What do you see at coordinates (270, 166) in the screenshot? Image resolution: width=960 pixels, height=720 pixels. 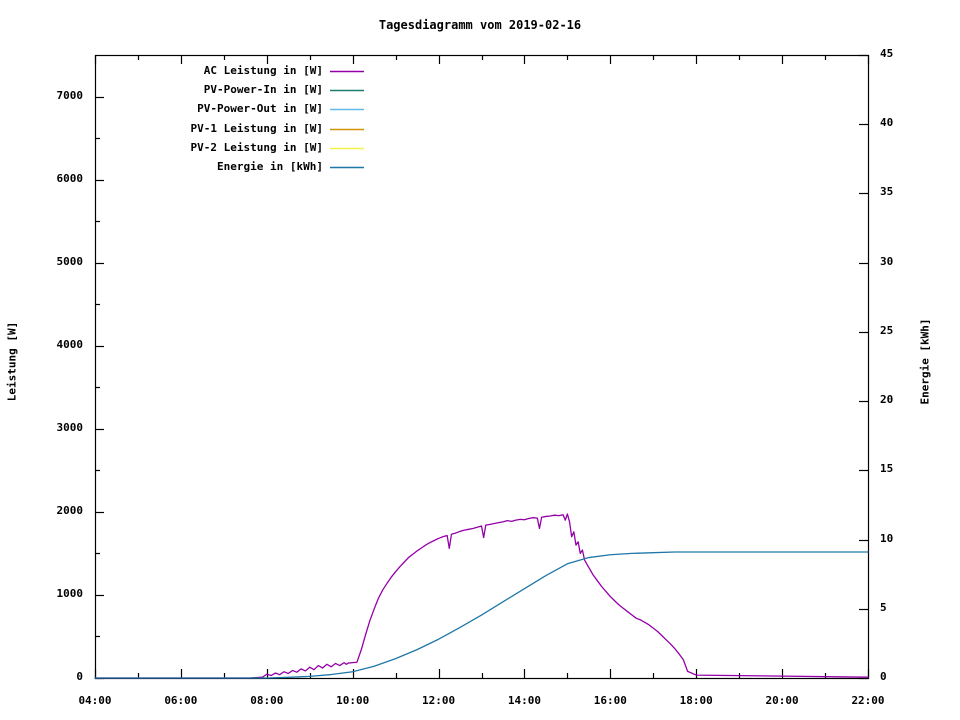 I see `legend-item-label: Energie in [kWh]` at bounding box center [270, 166].